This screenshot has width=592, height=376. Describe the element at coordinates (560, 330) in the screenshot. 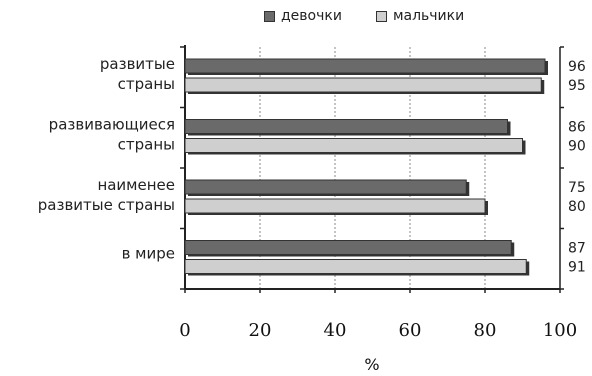

I see `x-tick-label: 100` at that location.